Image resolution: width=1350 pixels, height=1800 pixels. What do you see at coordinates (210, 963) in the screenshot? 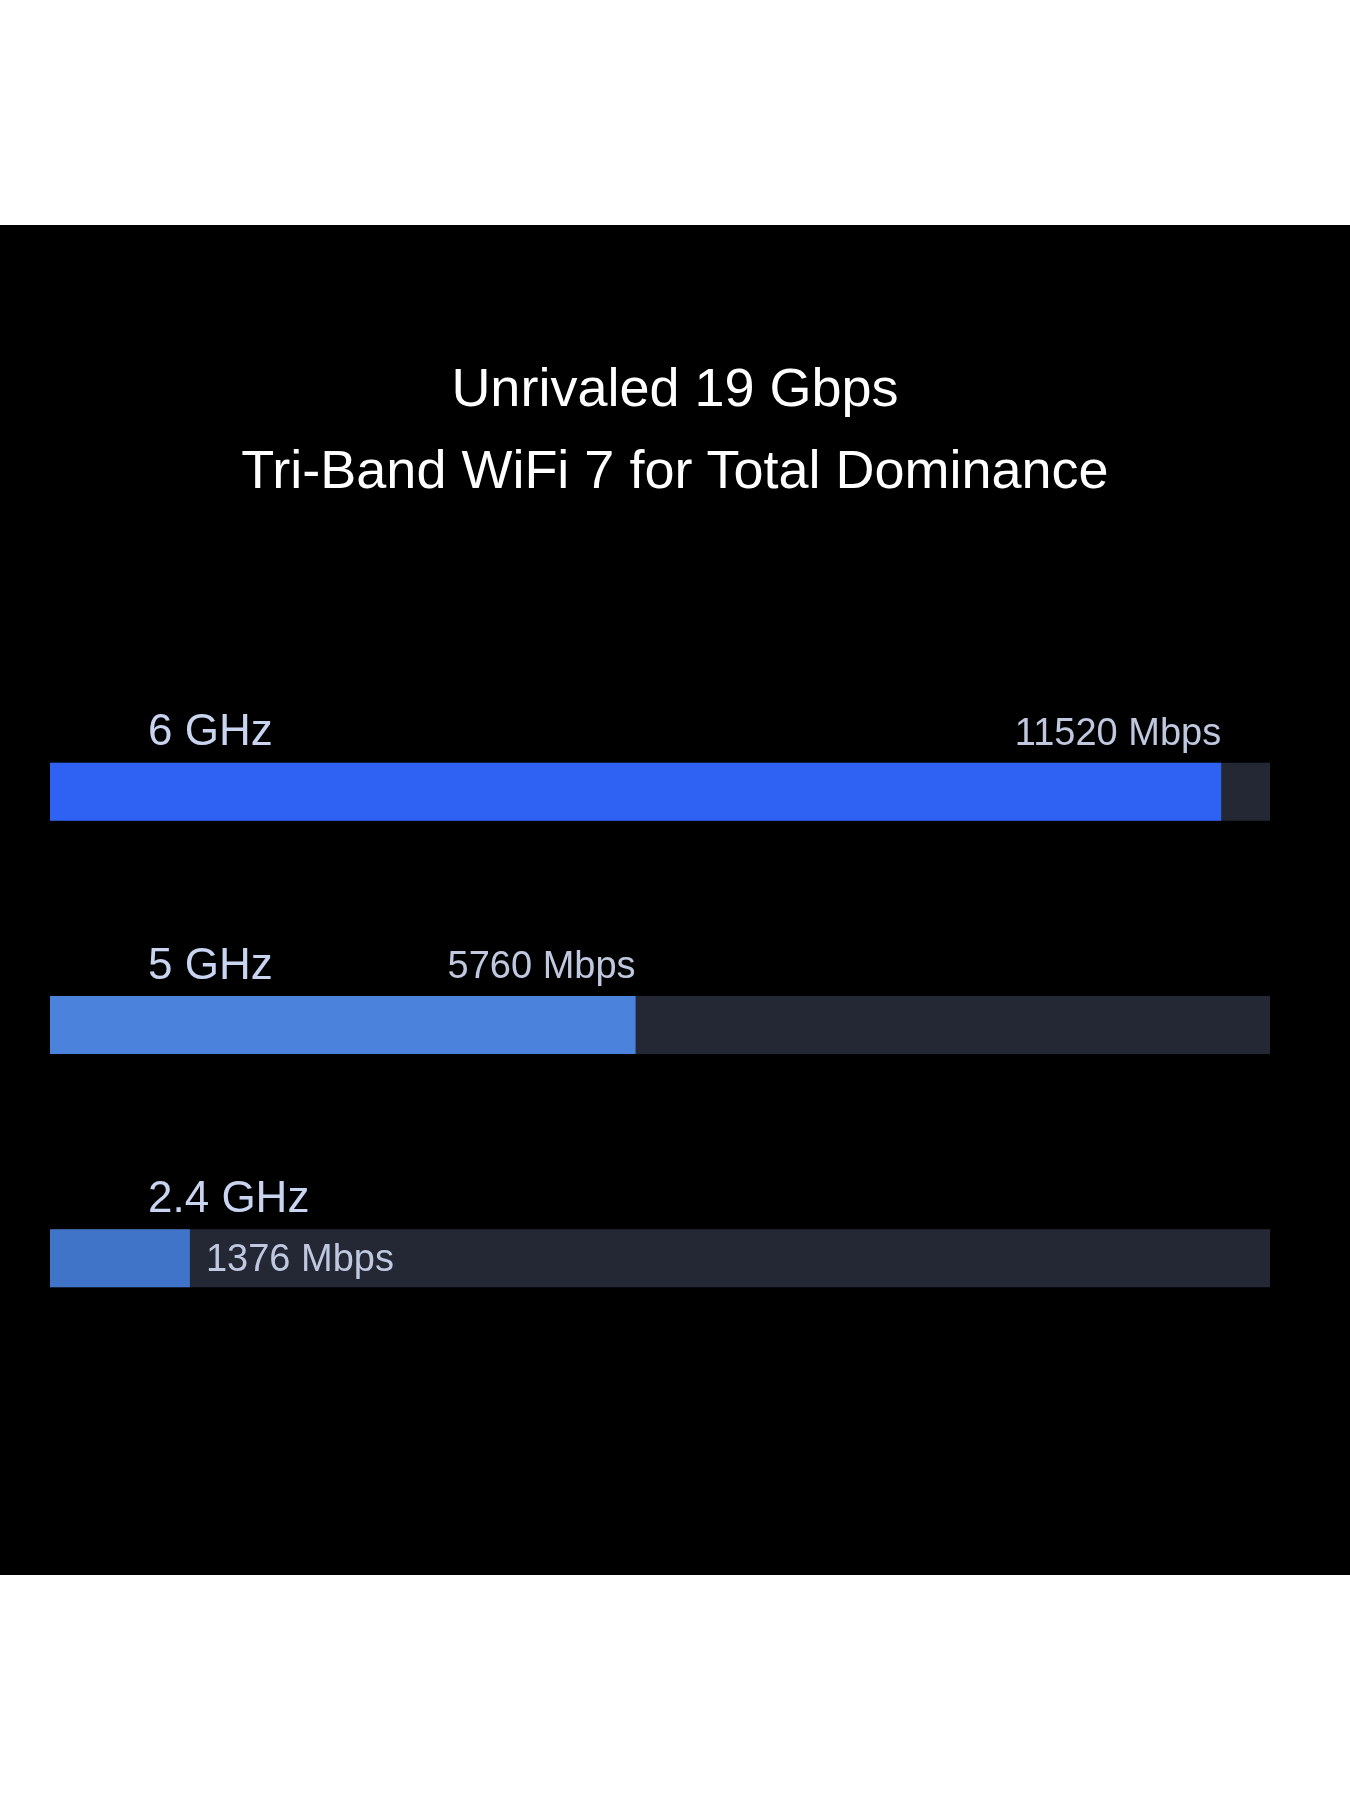
I see `y-tick-label: 5 GHz` at bounding box center [210, 963].